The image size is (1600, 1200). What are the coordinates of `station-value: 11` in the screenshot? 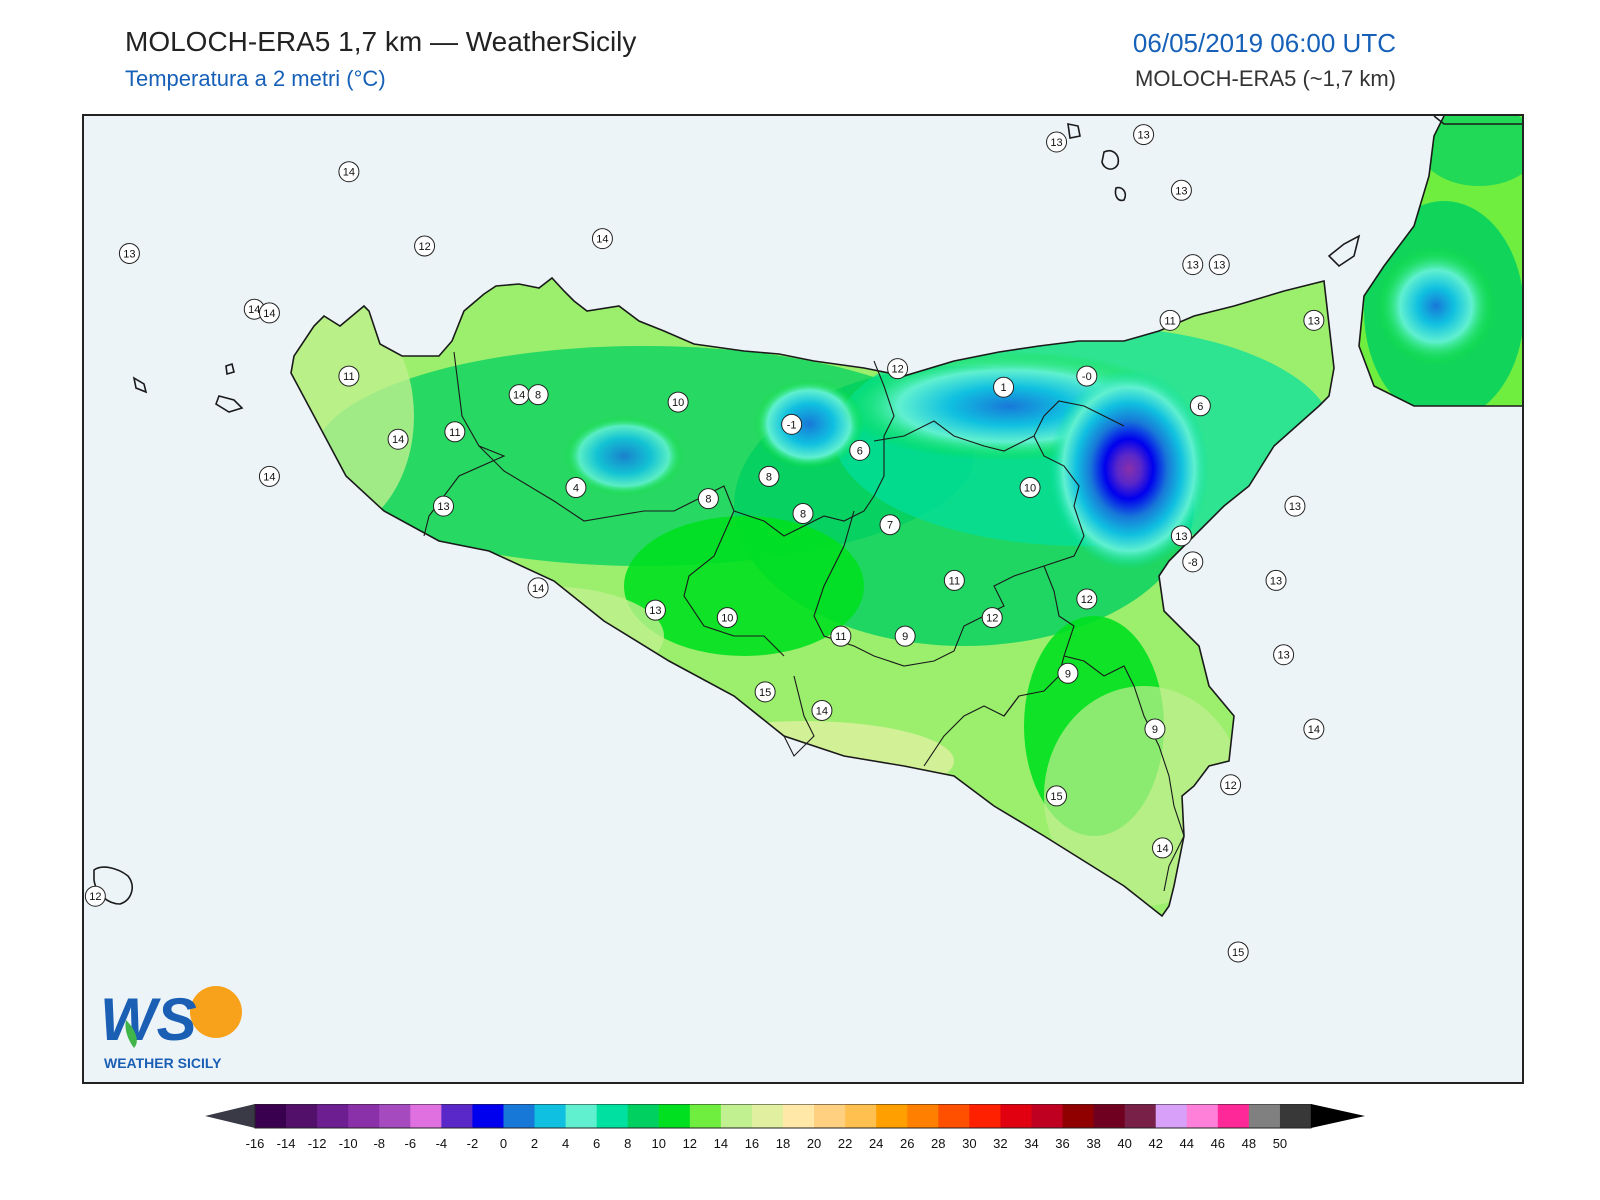 It's located at (840, 637).